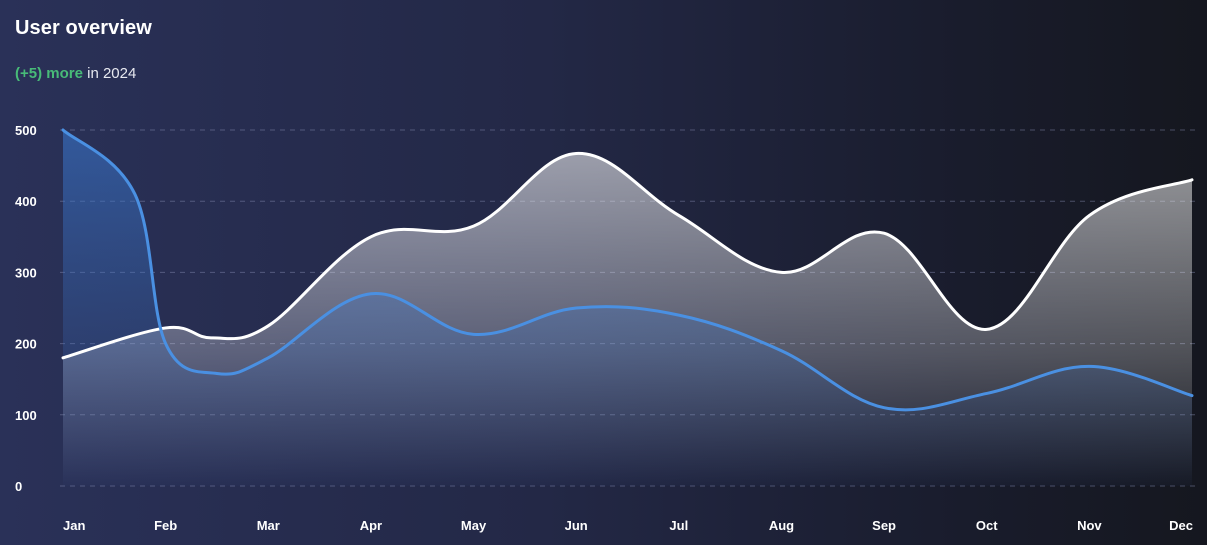  Describe the element at coordinates (49, 73) in the screenshot. I see `growth-highlight: (+5) more` at that location.